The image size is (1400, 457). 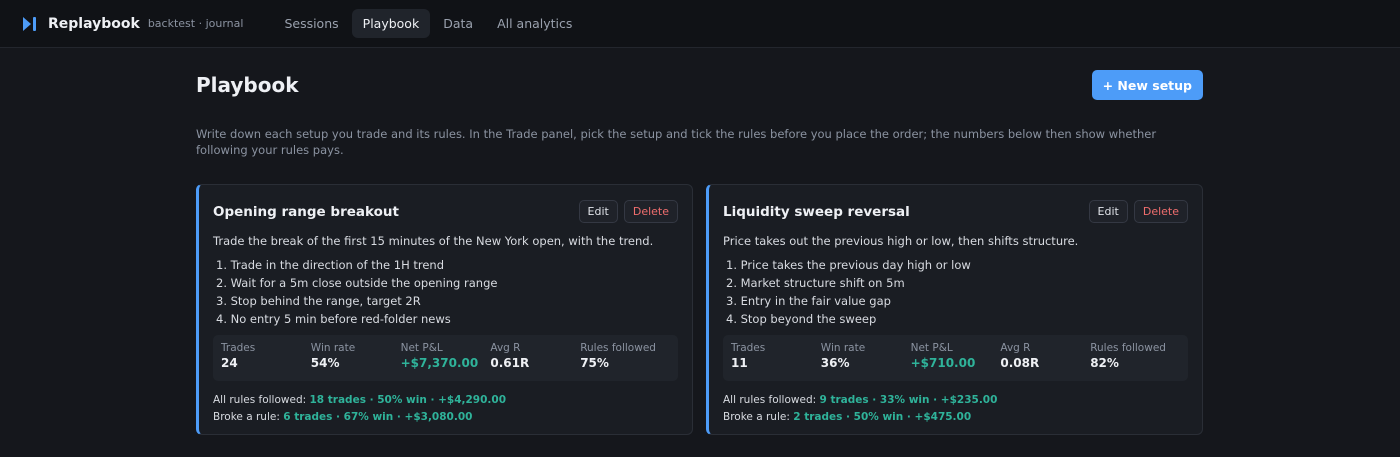 What do you see at coordinates (955, 211) in the screenshot?
I see `card-header: Liquidity sweep reversal Edit Delete` at bounding box center [955, 211].